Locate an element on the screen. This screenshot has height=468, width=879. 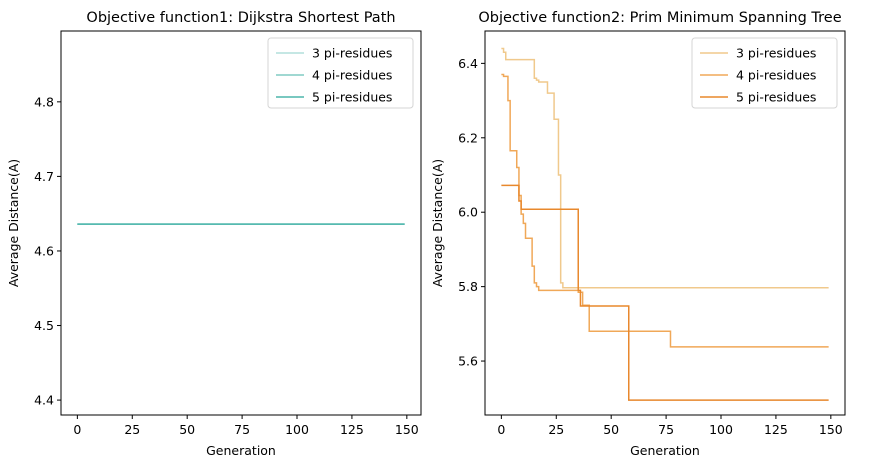
y-tick-label: 4.8 is located at coordinates (44, 101).